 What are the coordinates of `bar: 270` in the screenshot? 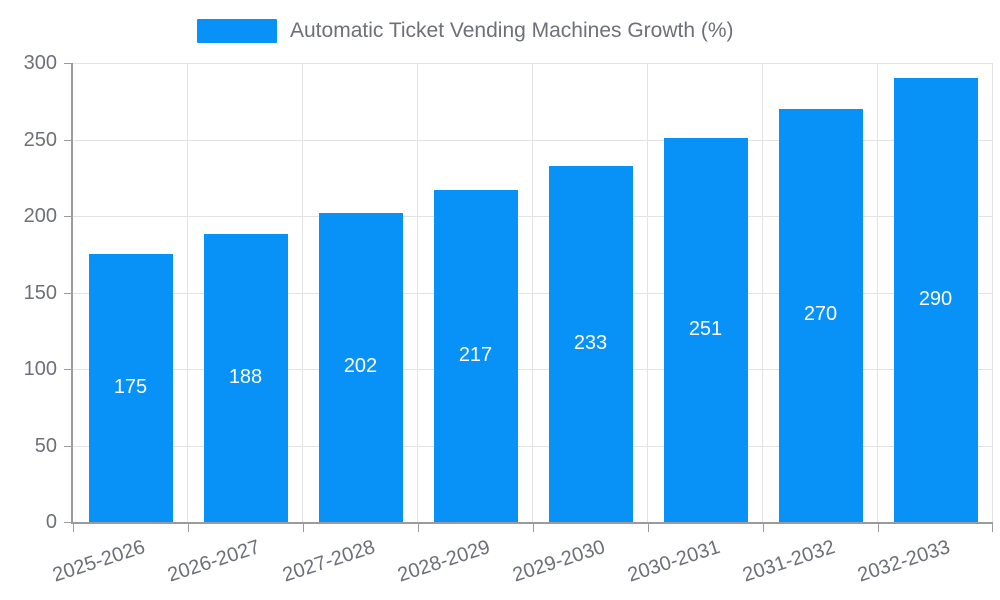 It's located at (820, 315).